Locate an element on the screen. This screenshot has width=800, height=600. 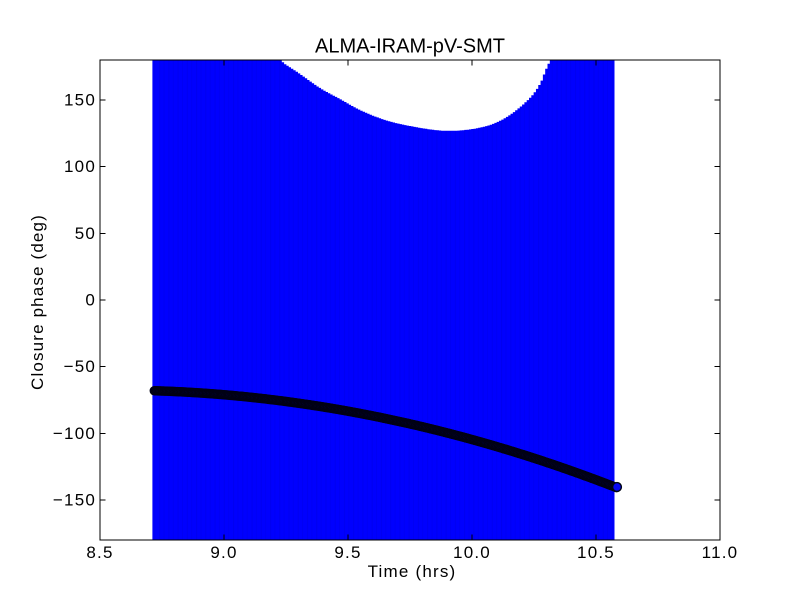
svg-text: −150 is located at coordinates (74, 500).